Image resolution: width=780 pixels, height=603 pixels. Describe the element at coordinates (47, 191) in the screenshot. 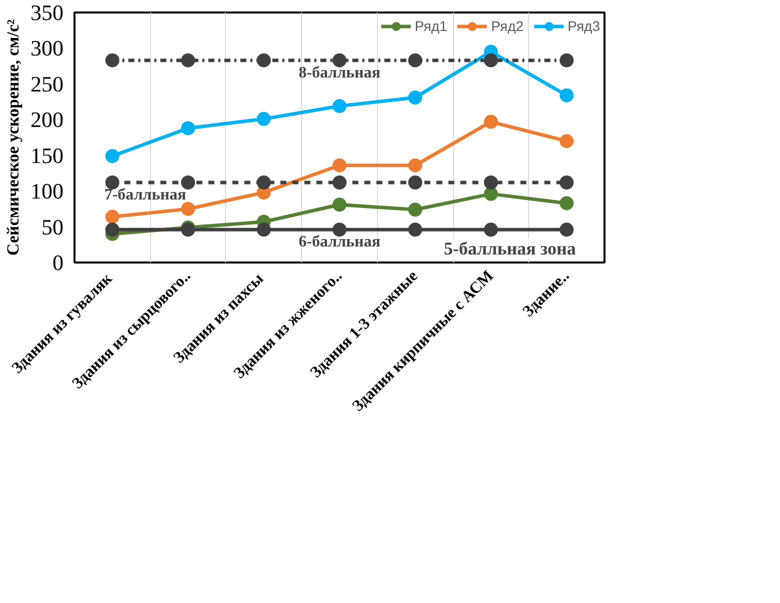

I see `y-tick-label: 100` at that location.